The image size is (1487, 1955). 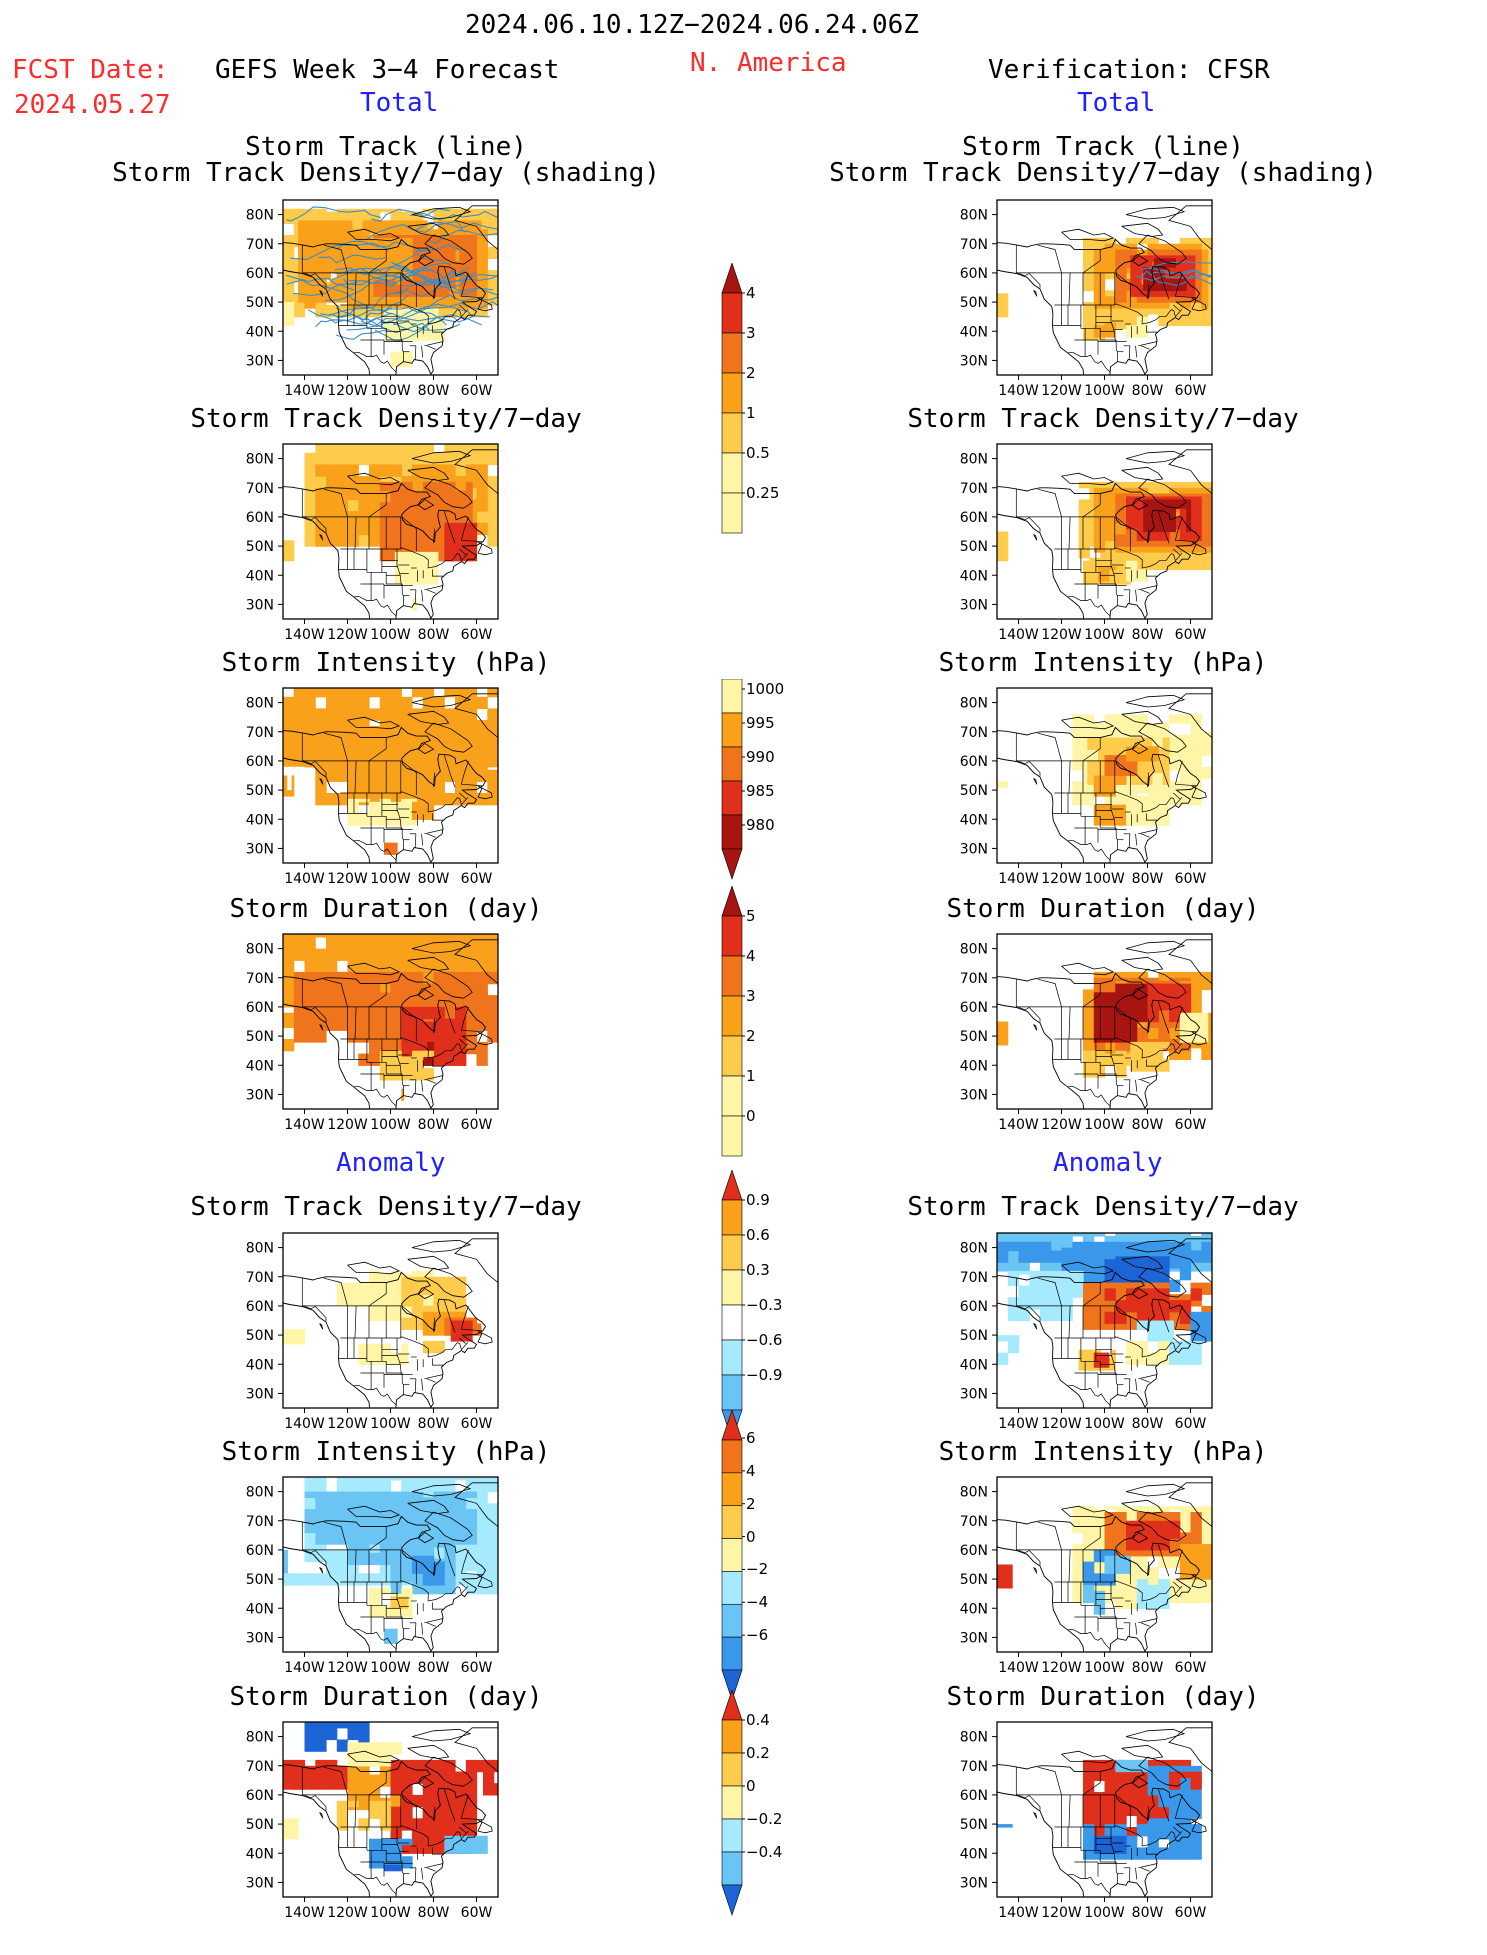 I want to click on lat-tick-label: 50N, so click(x=260, y=1580).